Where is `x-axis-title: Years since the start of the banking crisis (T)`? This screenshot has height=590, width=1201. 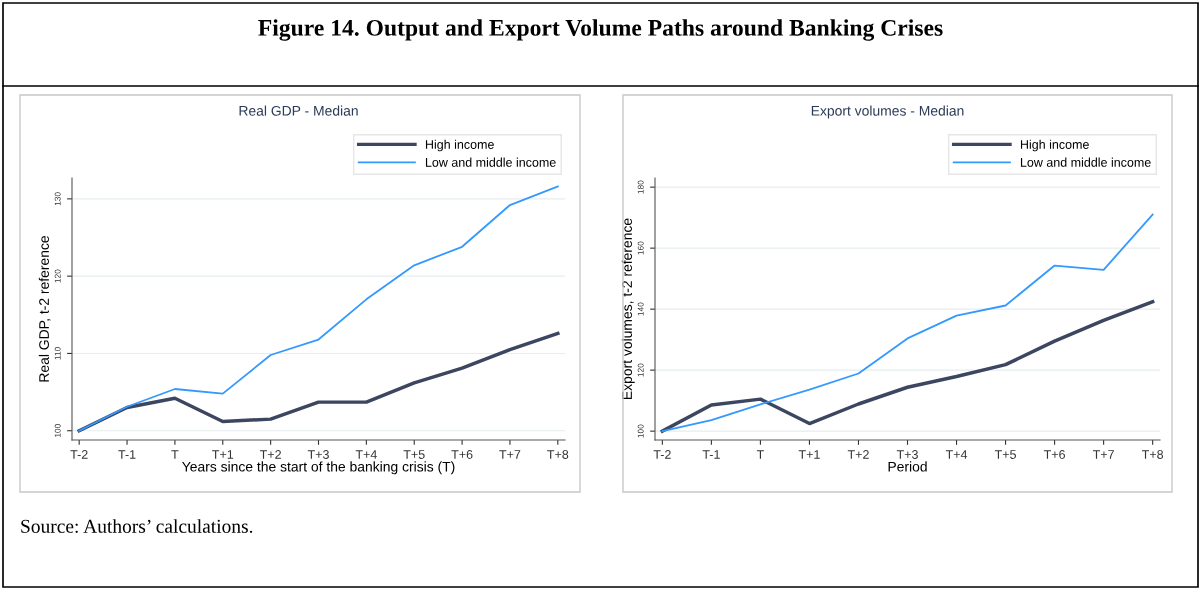 x-axis-title: Years since the start of the banking crisis (T) is located at coordinates (318, 468).